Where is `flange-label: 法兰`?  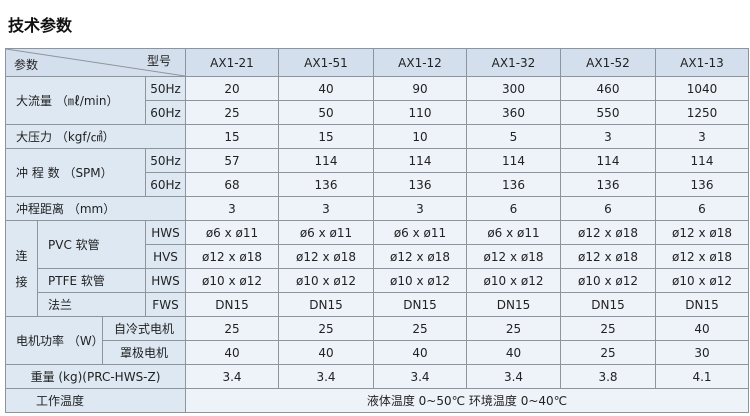 flange-label: 法兰 is located at coordinates (91, 304).